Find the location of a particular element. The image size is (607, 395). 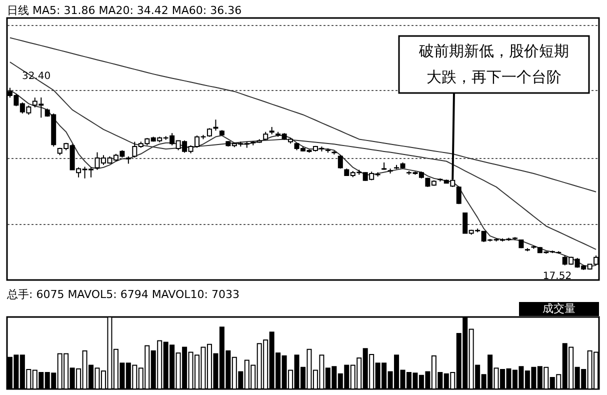

text: 成交量 is located at coordinates (559, 308).